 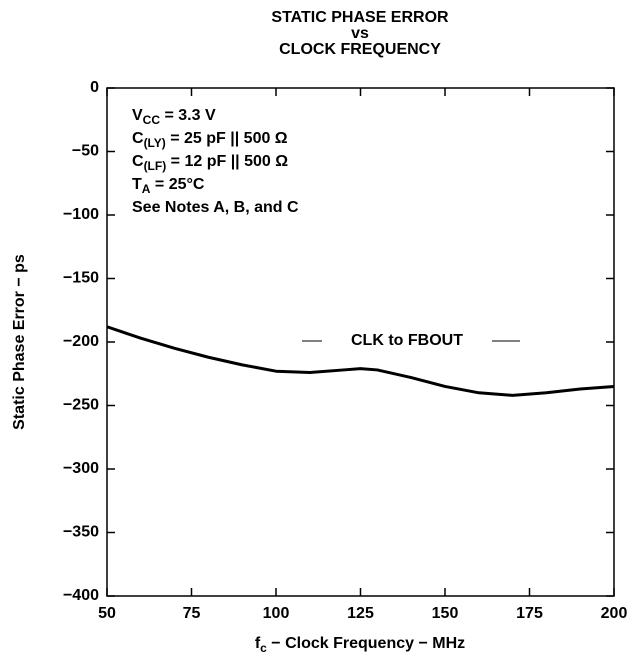 I want to click on y-tick-label: −100, so click(x=81, y=214).